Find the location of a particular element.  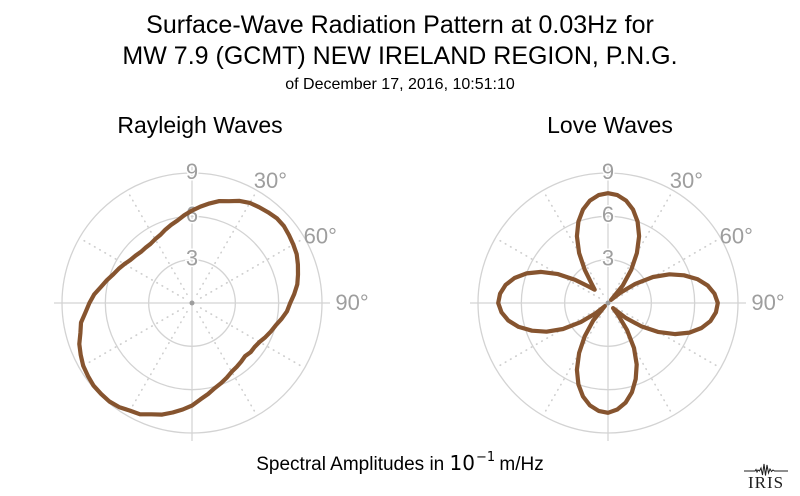

iris-logo-text: IRIS is located at coordinates (766, 482).